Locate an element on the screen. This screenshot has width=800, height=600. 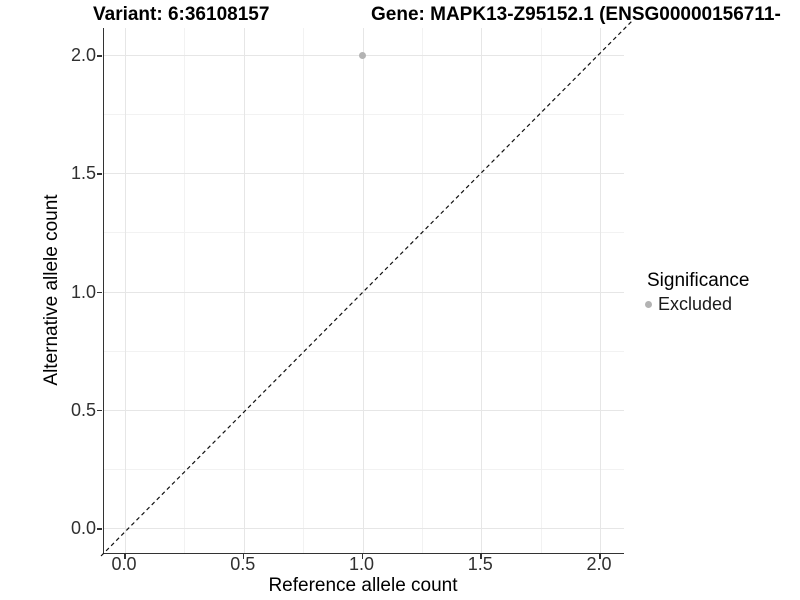
legend-item-label: Excluded is located at coordinates (695, 303).